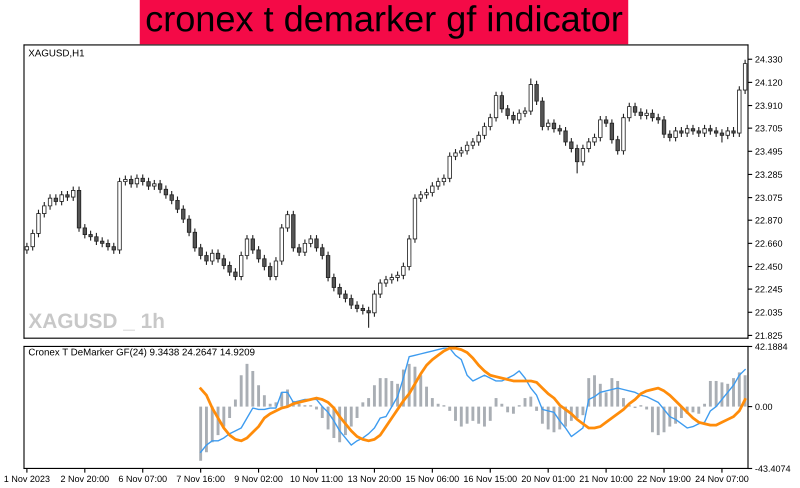  Describe the element at coordinates (664, 479) in the screenshot. I see `x-tick-label: 22 Nov 19:00` at that location.